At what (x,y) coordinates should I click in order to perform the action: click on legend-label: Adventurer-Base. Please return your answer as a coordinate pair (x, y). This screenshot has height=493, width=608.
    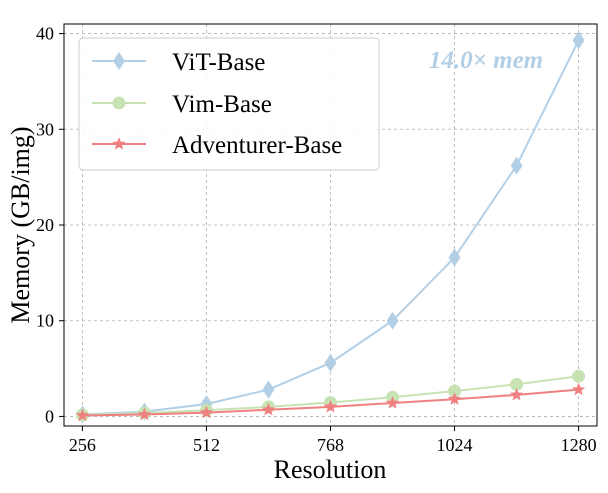
    Looking at the image, I should click on (257, 145).